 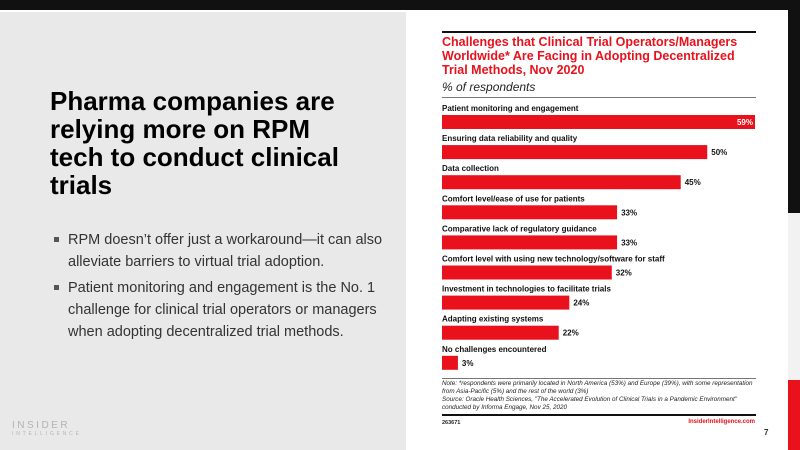 I want to click on chart-top-rule, so click(x=599, y=32).